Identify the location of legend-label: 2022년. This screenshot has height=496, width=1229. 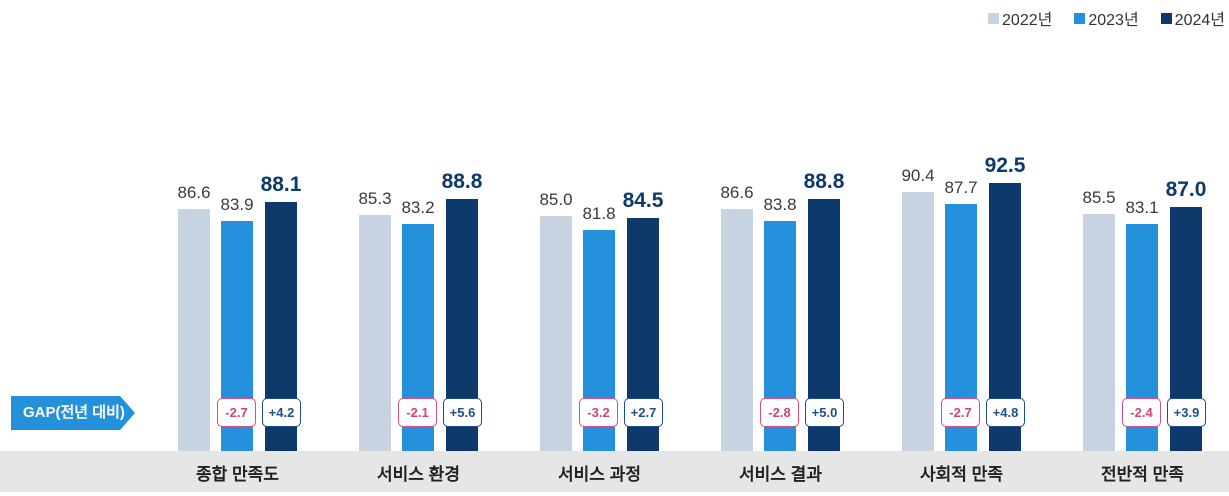
(1027, 20).